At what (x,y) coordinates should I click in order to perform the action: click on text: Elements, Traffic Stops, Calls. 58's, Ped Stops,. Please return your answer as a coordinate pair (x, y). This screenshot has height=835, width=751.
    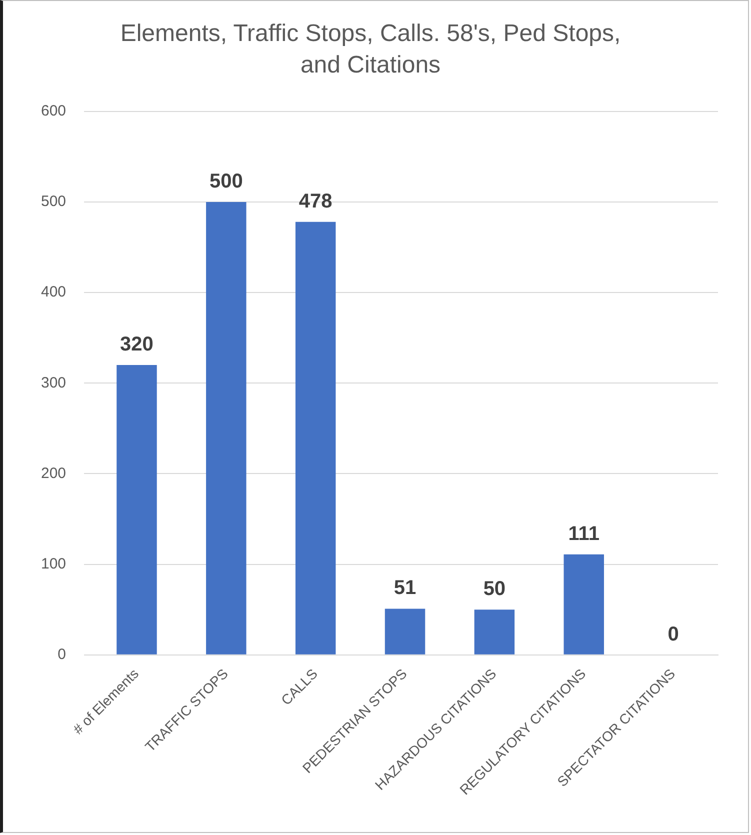
    Looking at the image, I should click on (370, 34).